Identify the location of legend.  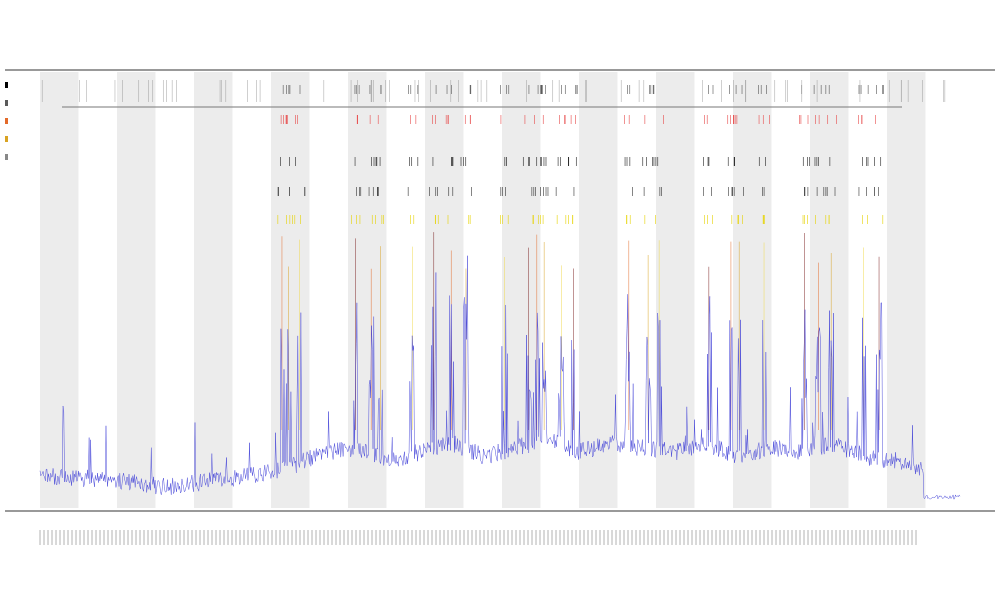
(6, 121).